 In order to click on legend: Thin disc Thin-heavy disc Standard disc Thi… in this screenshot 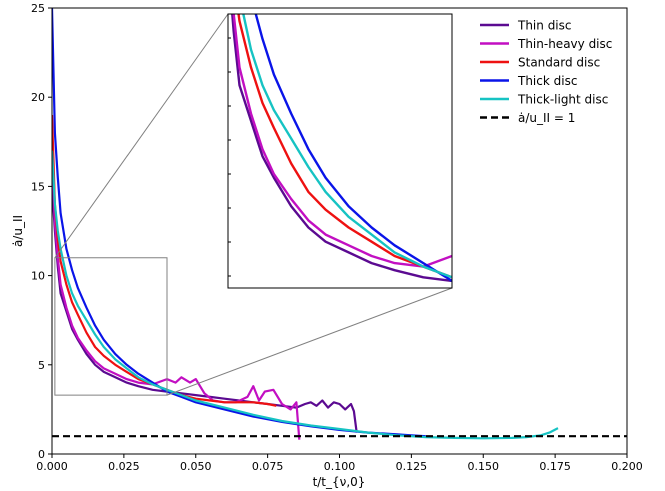, I will do `click(546, 72)`.